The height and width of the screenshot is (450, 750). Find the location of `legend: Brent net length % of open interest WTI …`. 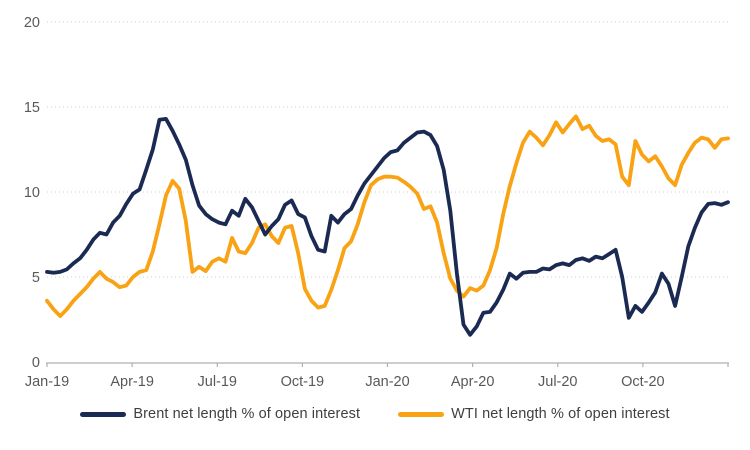

legend: Brent net length % of open interest WTI … is located at coordinates (375, 414).